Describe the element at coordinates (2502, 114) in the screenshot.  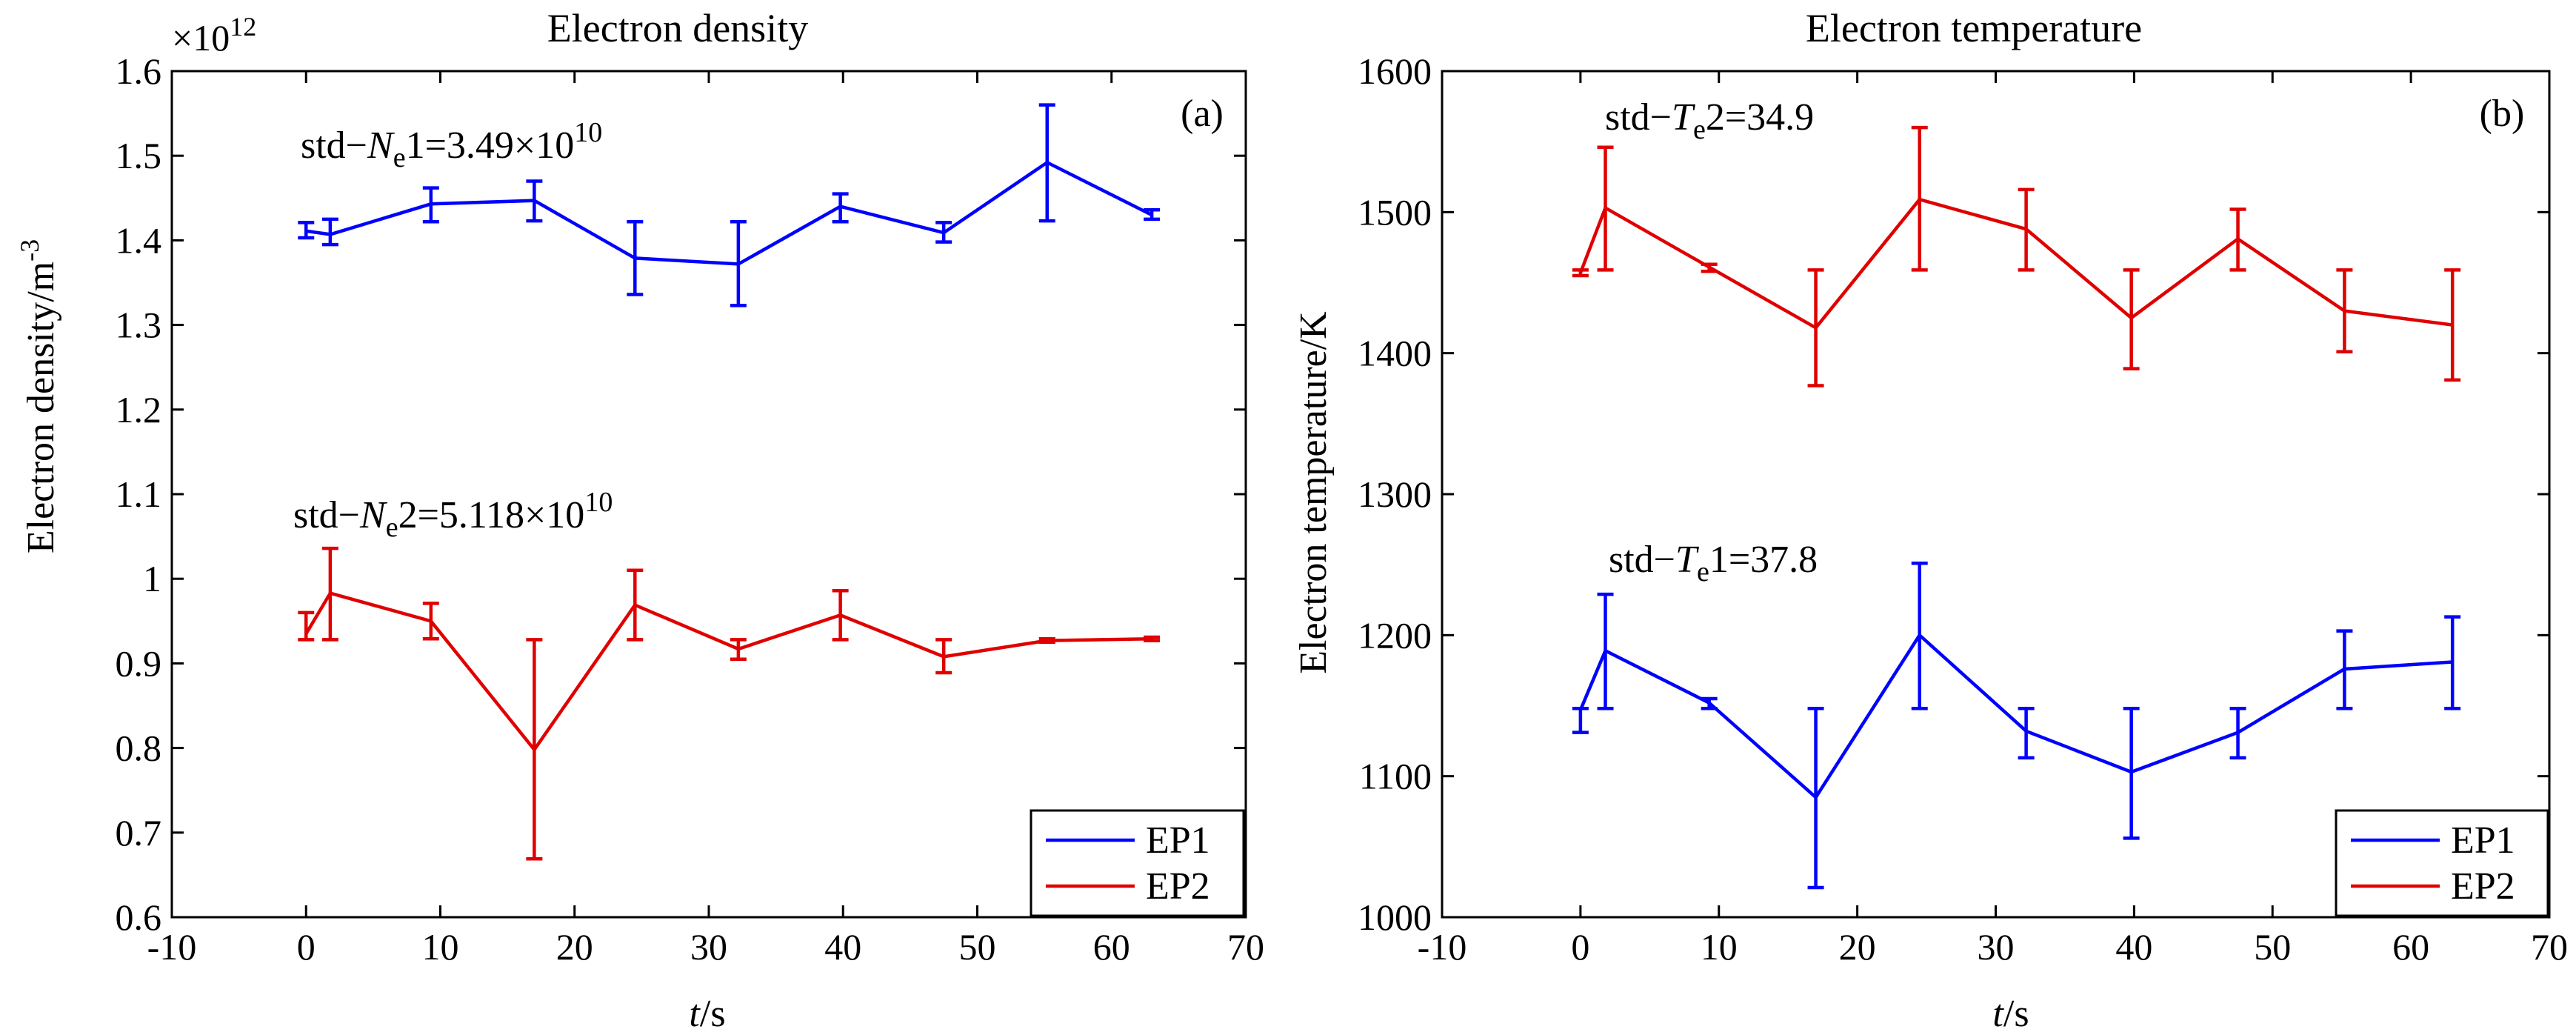
I see `panel-label: (b)` at that location.